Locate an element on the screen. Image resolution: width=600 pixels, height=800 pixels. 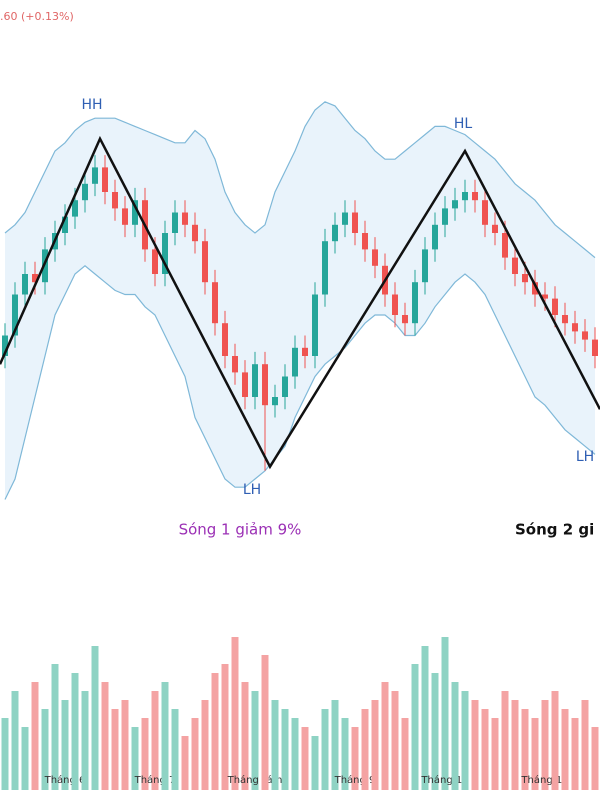
wave-label: Sóng 2 gi is located at coordinates (554, 530).